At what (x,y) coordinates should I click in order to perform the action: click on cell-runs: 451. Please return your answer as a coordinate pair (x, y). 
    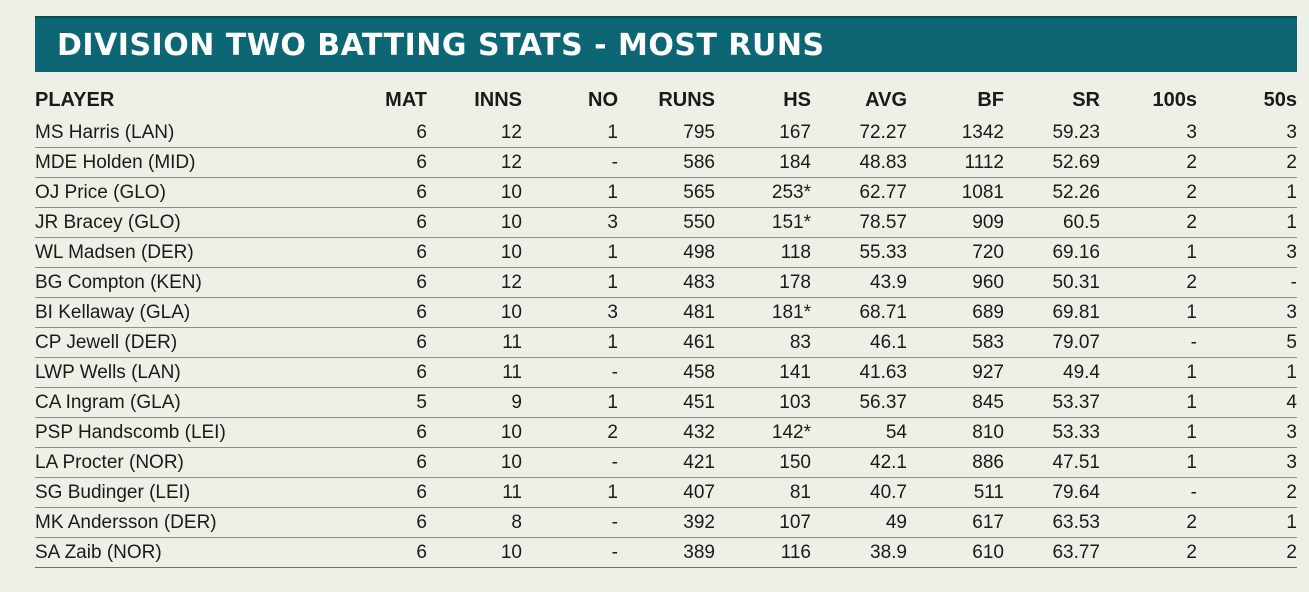
    Looking at the image, I should click on (666, 402).